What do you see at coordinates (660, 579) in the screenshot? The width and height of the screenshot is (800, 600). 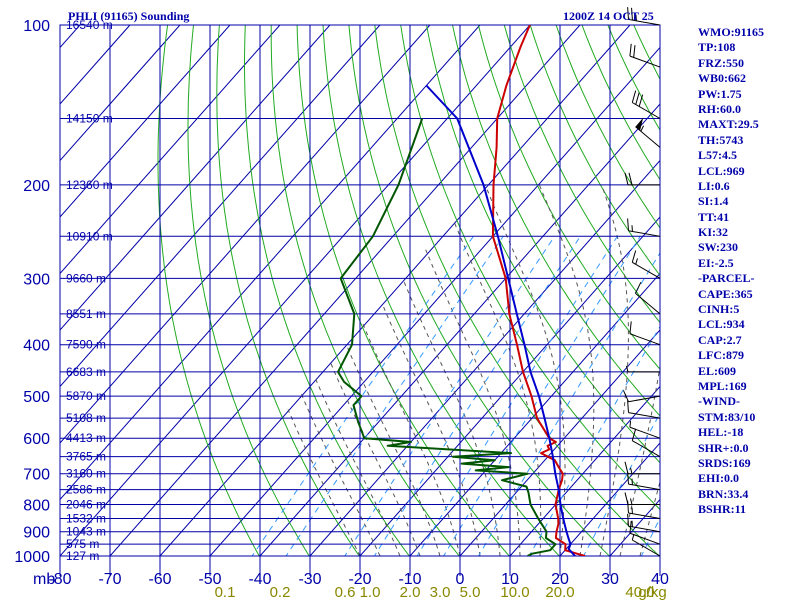 I see `temperature-tick-label: 40` at bounding box center [660, 579].